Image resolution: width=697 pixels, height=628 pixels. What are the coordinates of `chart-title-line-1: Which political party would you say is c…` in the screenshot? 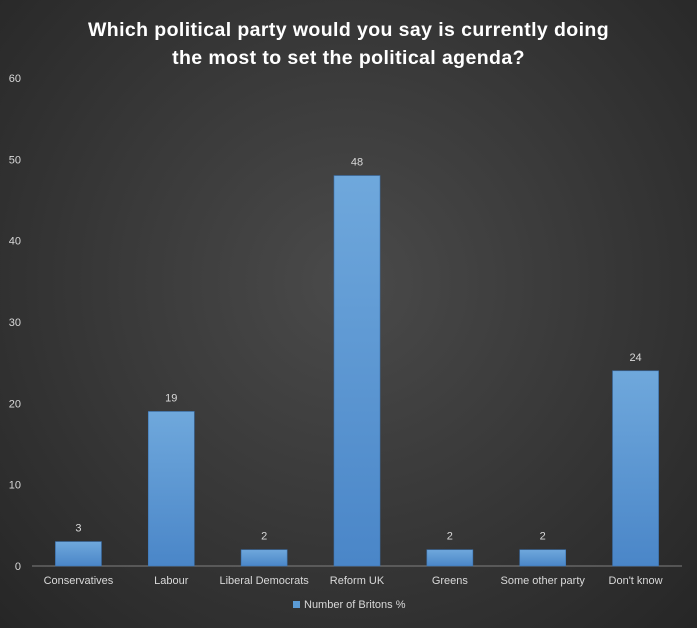 It's located at (348, 30).